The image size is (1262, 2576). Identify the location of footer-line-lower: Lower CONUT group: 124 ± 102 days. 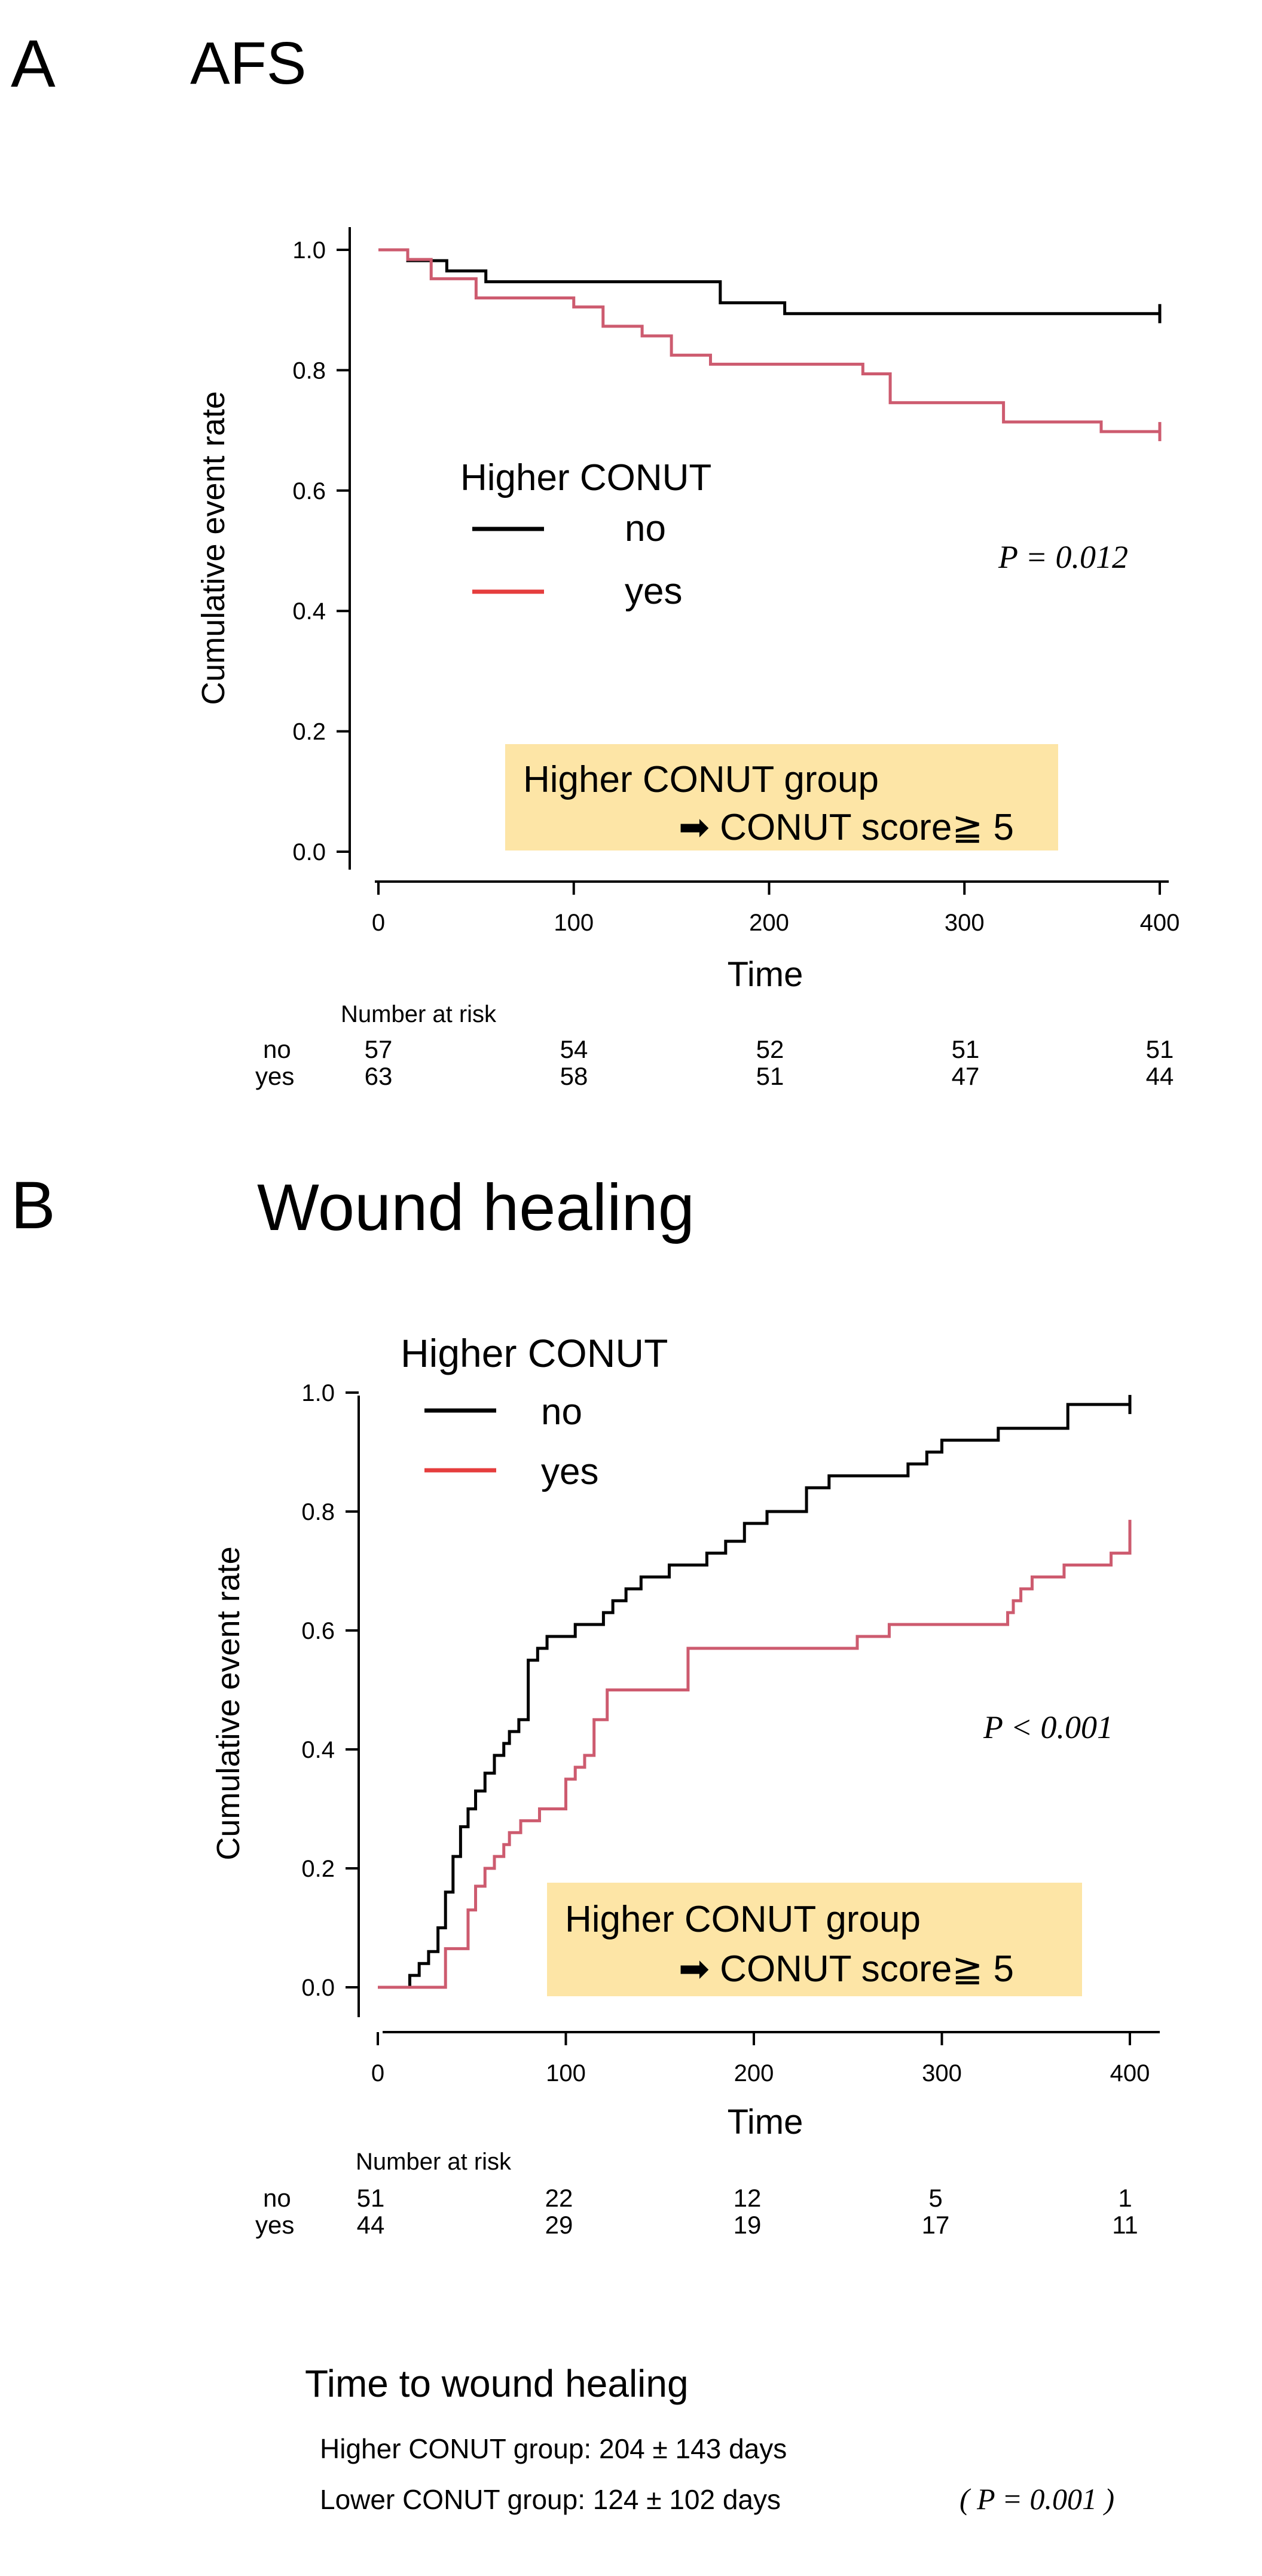
(550, 2499).